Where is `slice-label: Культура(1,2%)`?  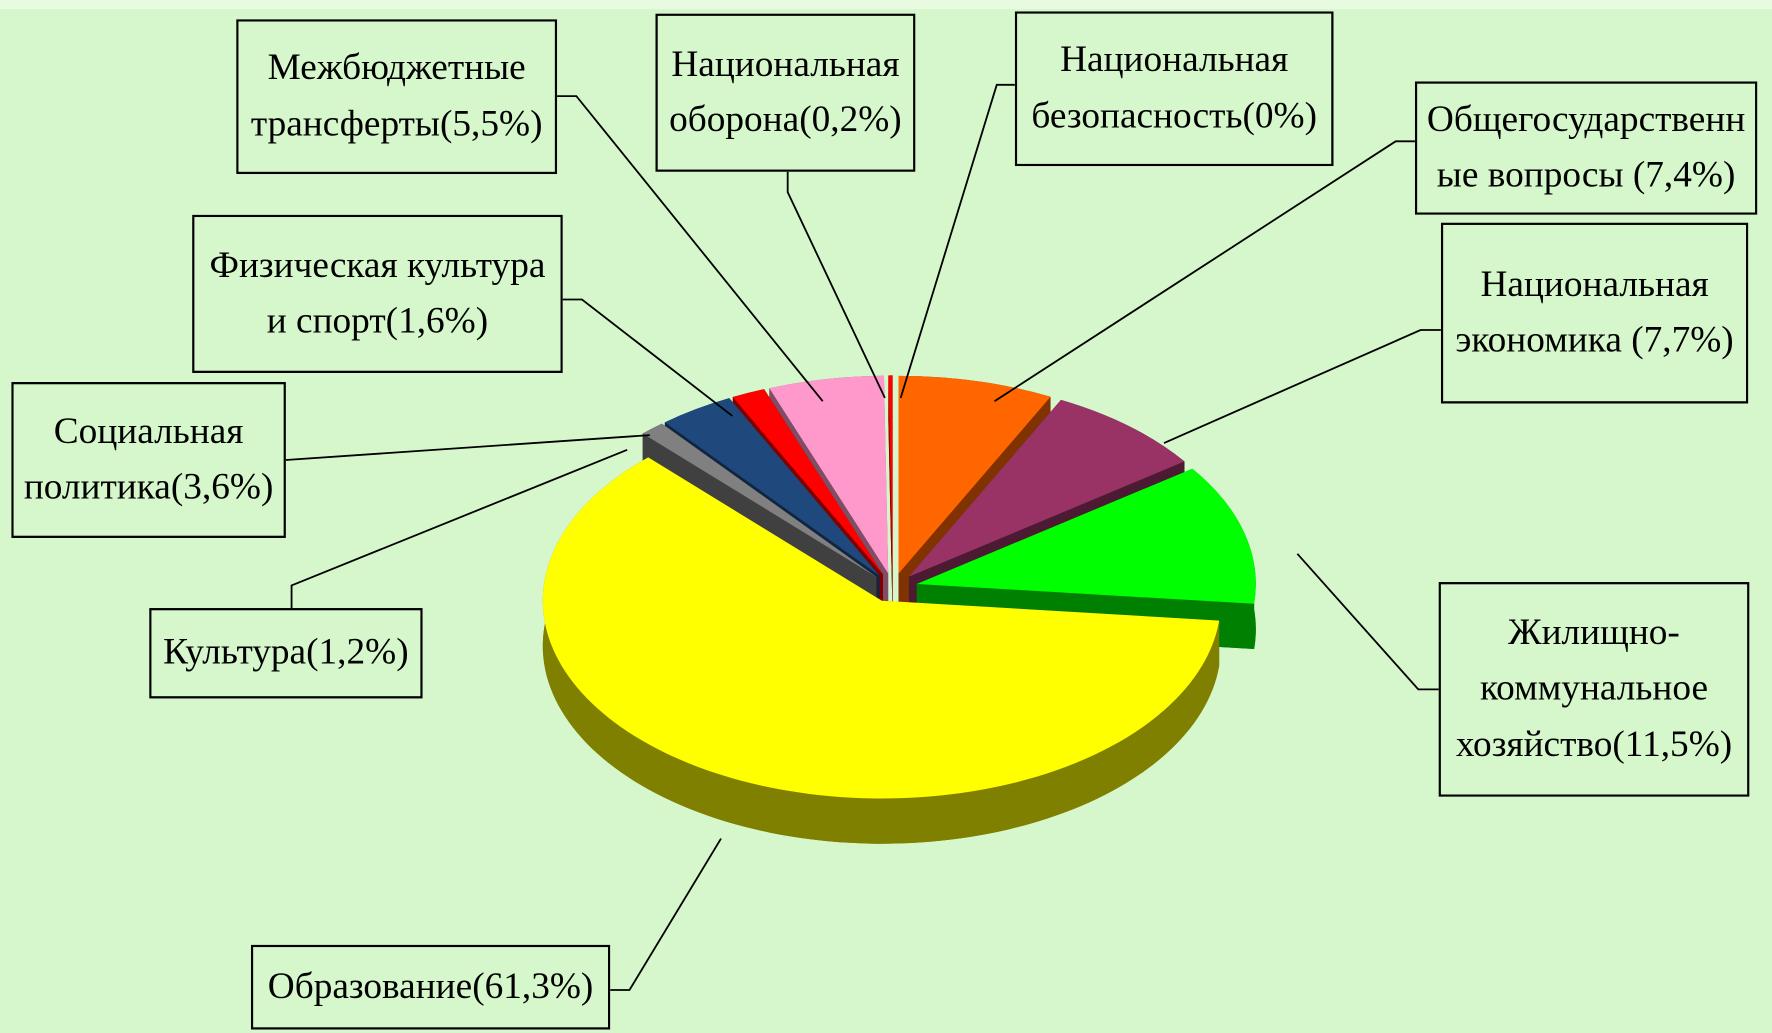
slice-label: Культура(1,2%) is located at coordinates (286, 653).